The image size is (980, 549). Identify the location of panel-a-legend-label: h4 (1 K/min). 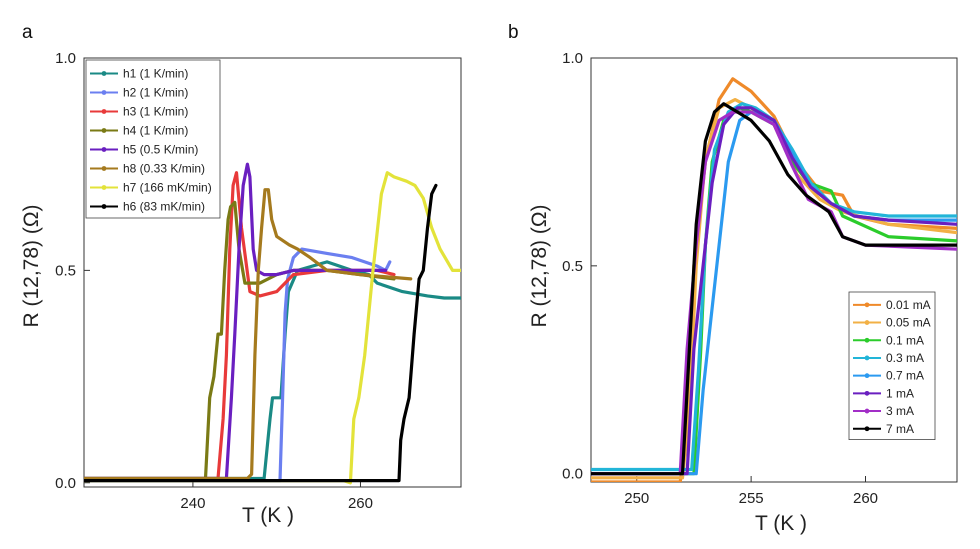
(155, 131).